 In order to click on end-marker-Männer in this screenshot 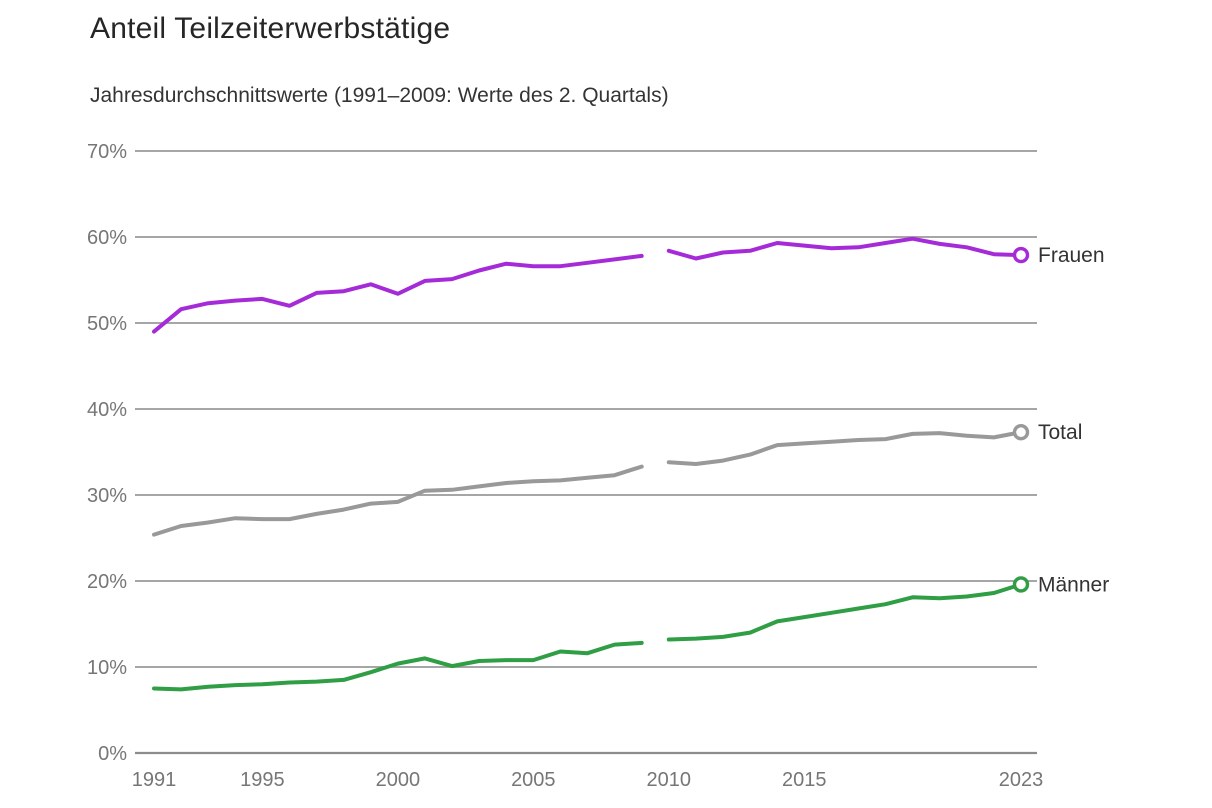, I will do `click(1021, 584)`.